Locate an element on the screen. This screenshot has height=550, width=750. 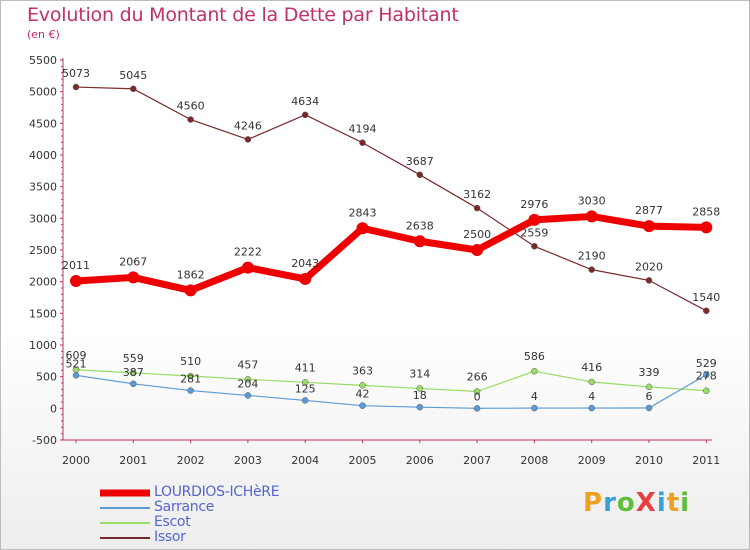
x-tick-label: 2005 is located at coordinates (363, 460).